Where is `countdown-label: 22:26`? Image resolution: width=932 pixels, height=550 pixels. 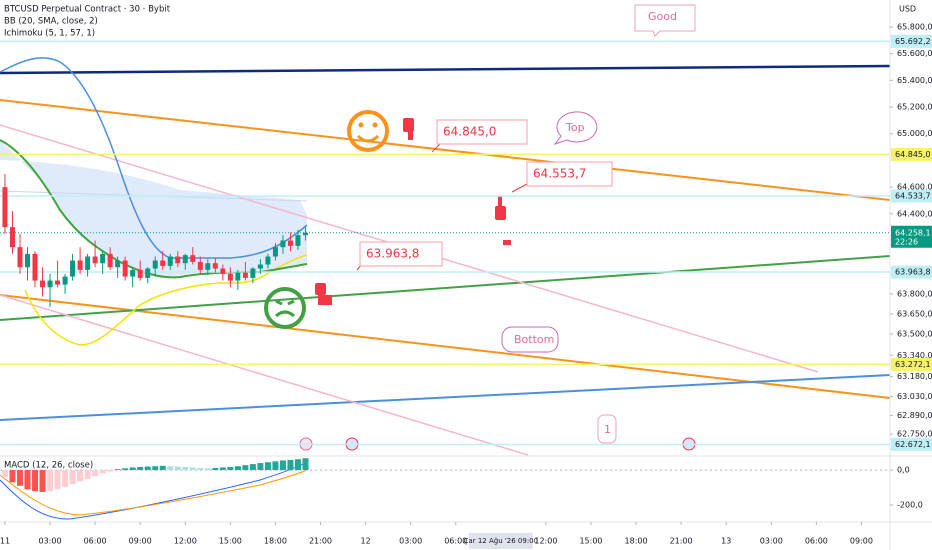 countdown-label: 22:26 is located at coordinates (906, 241).